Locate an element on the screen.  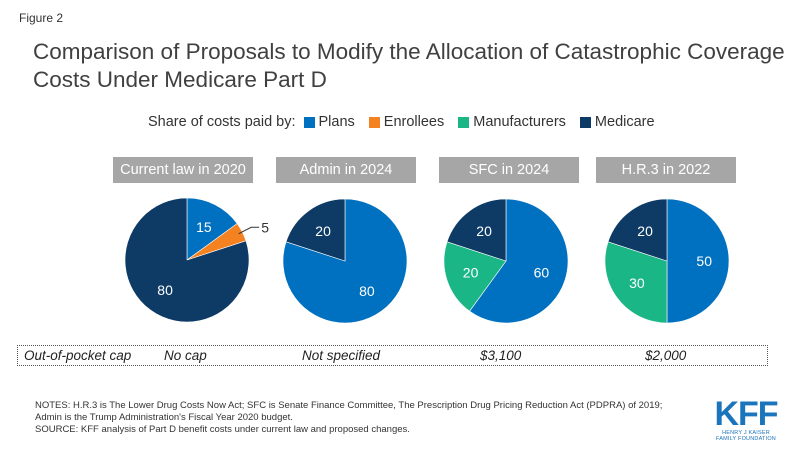
legend-item-plans: Plans is located at coordinates (329, 122).